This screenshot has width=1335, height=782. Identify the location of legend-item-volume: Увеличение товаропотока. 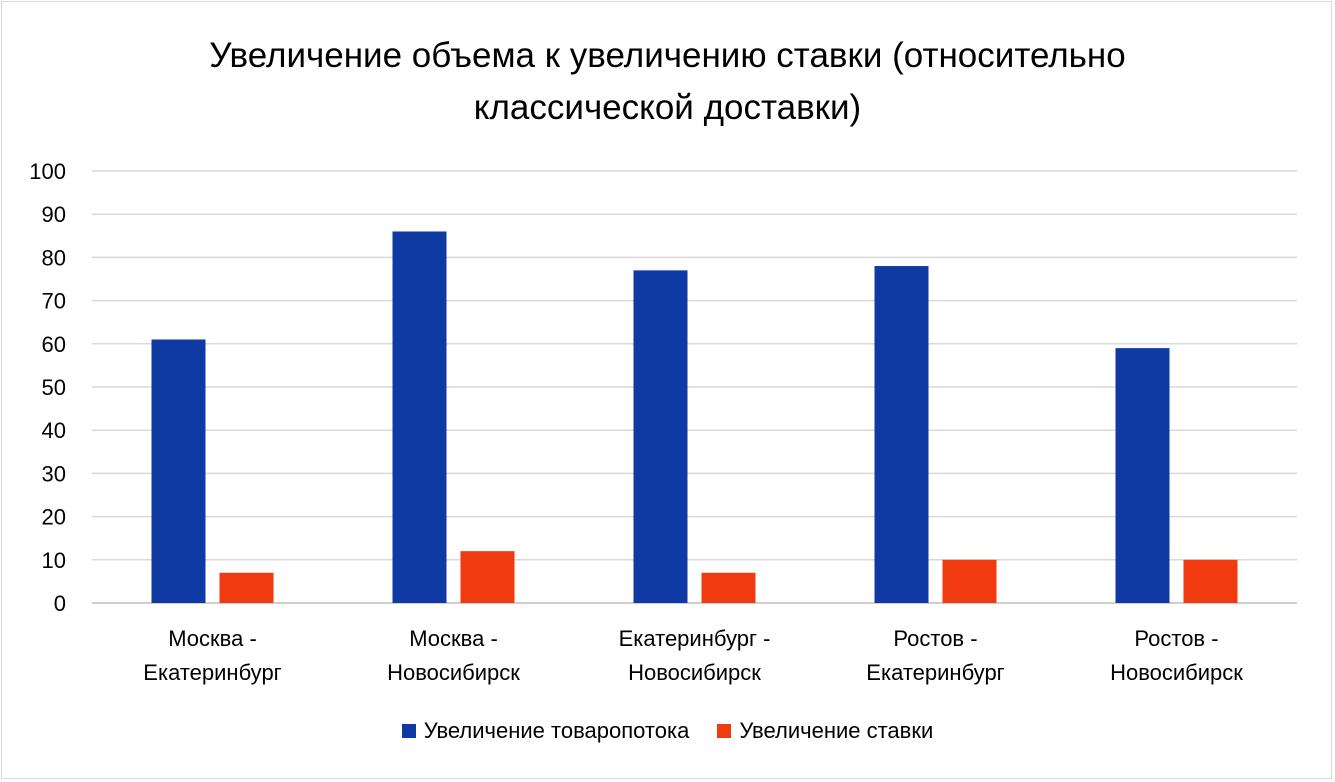
(545, 731).